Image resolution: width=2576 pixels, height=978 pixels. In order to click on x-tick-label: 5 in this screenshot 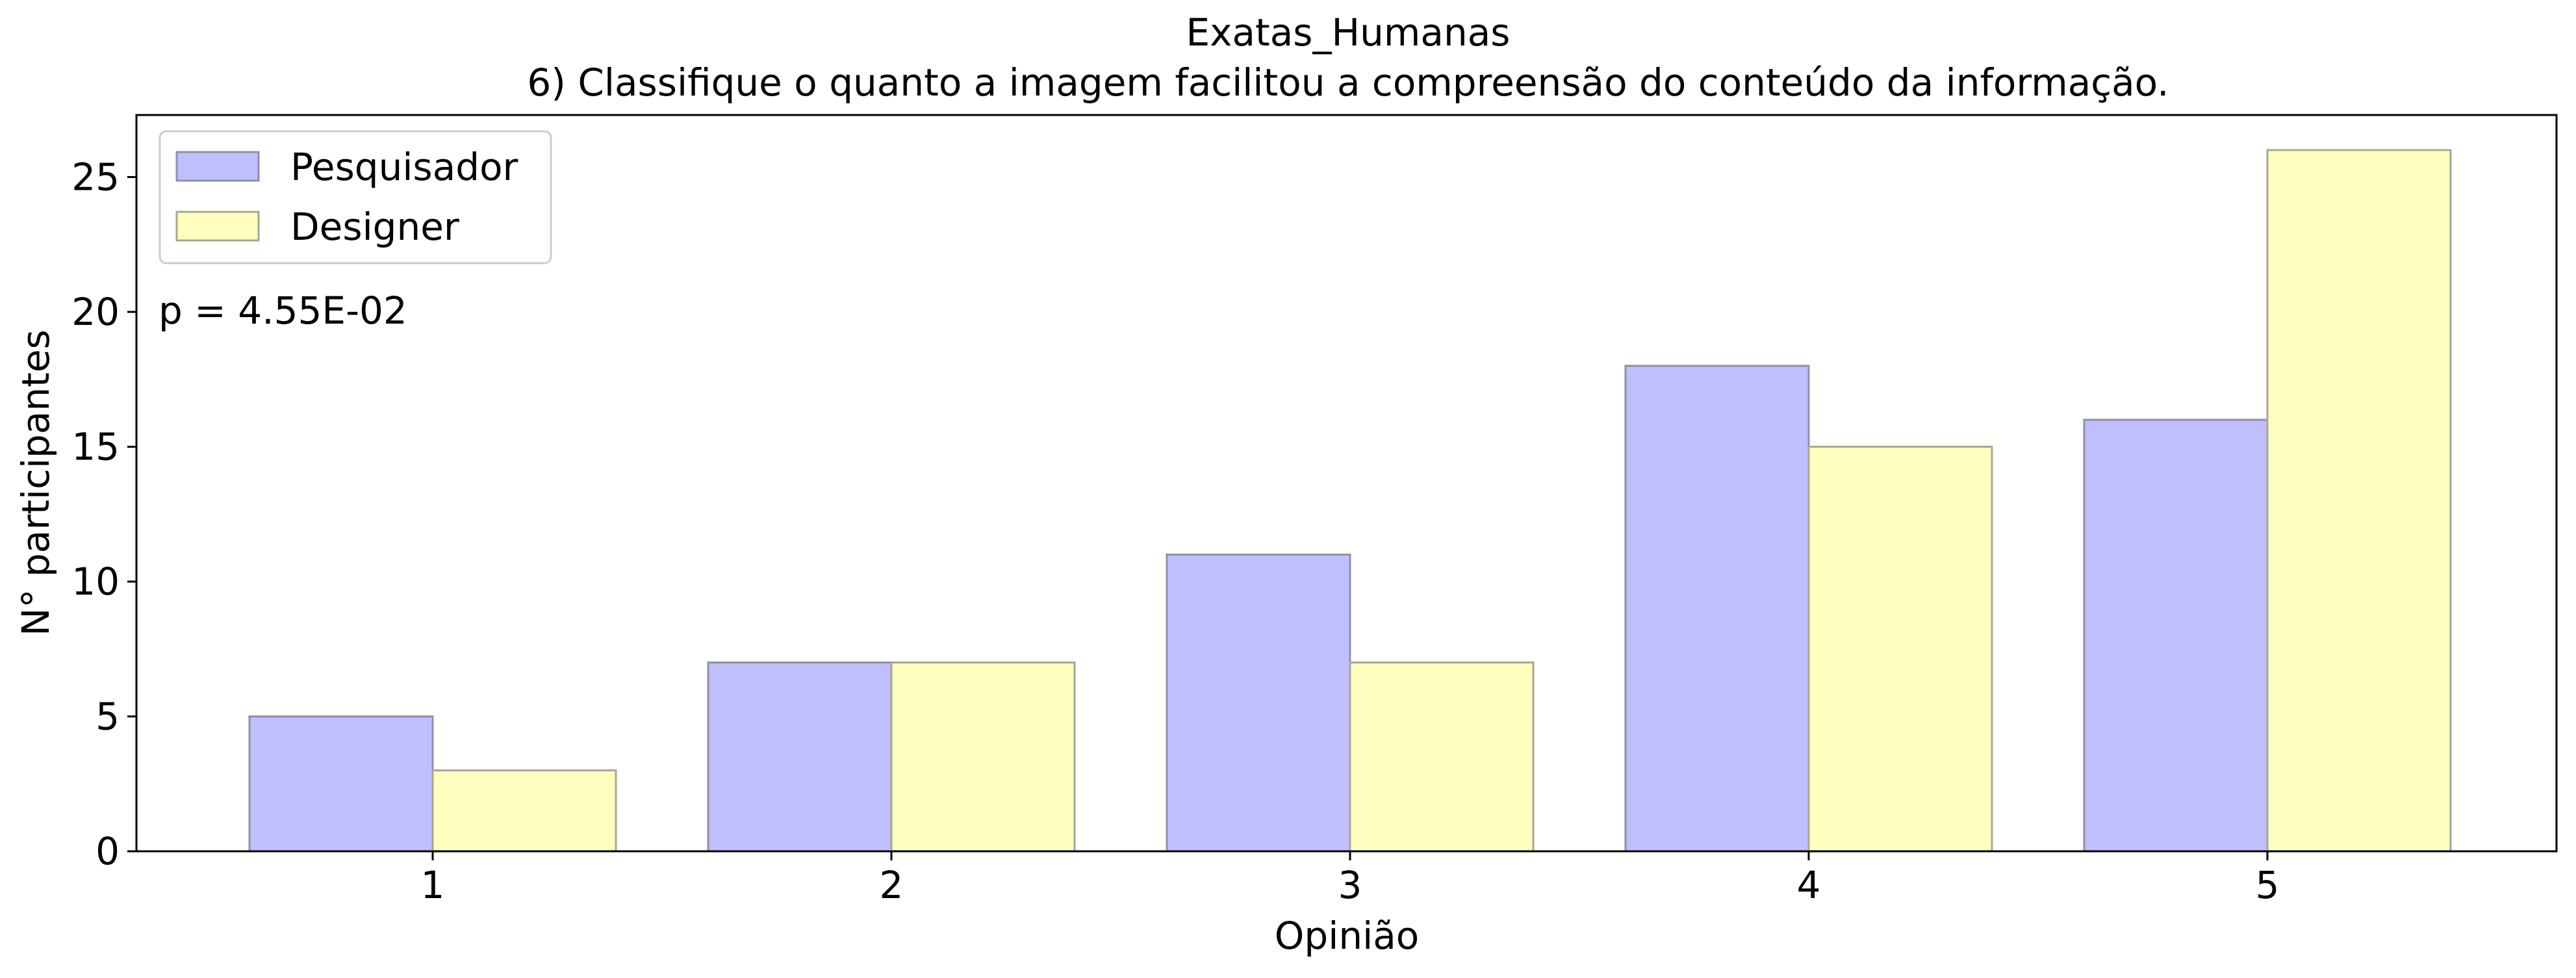, I will do `click(2268, 885)`.